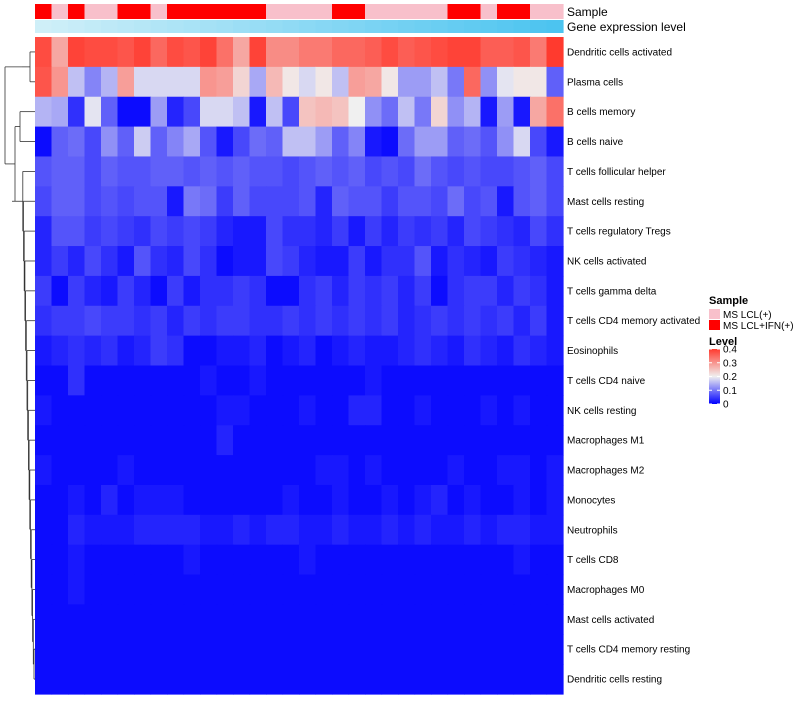  What do you see at coordinates (606, 381) in the screenshot?
I see `row-label: T cells CD4 naive` at bounding box center [606, 381].